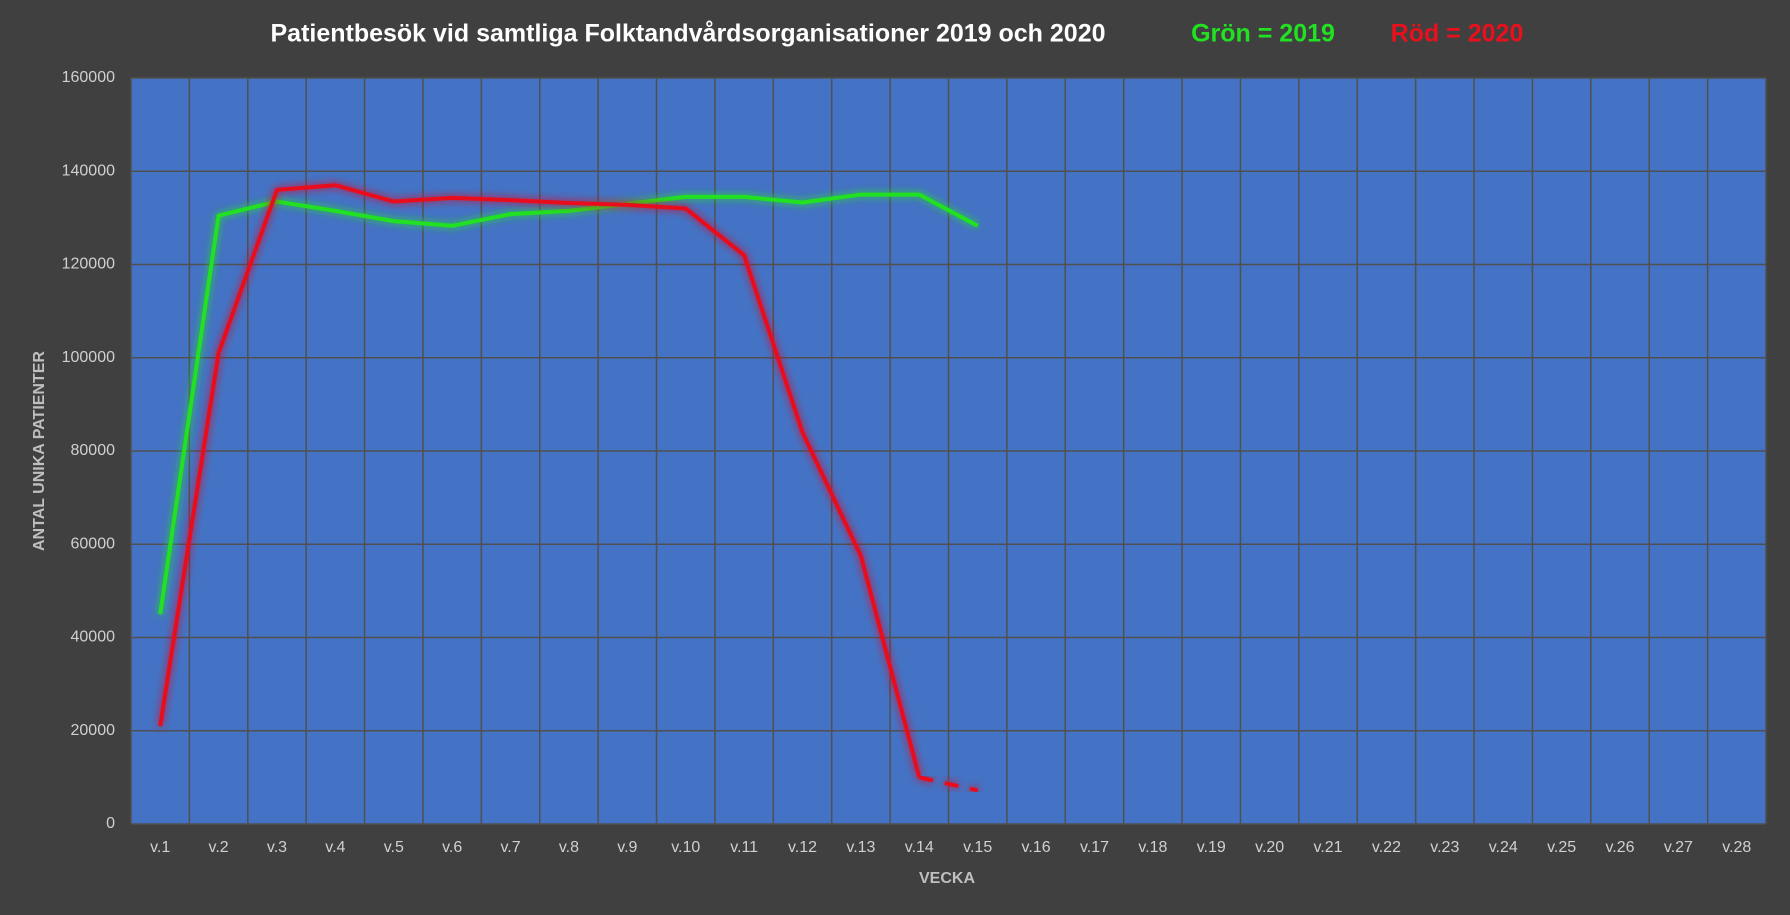 The width and height of the screenshot is (1790, 915). Describe the element at coordinates (1386, 847) in the screenshot. I see `x-tick-label: v.22` at that location.